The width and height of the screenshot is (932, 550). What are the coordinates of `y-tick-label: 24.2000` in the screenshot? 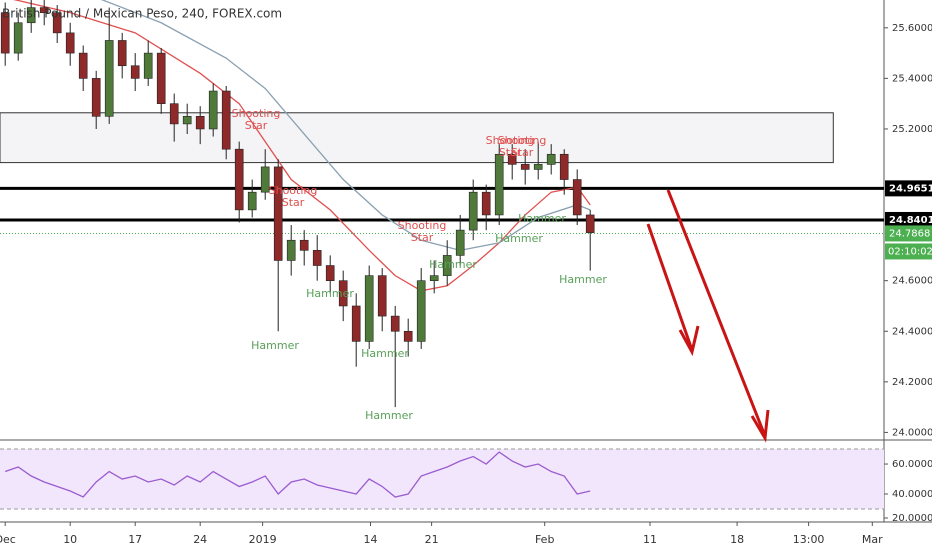 It's located at (912, 382).